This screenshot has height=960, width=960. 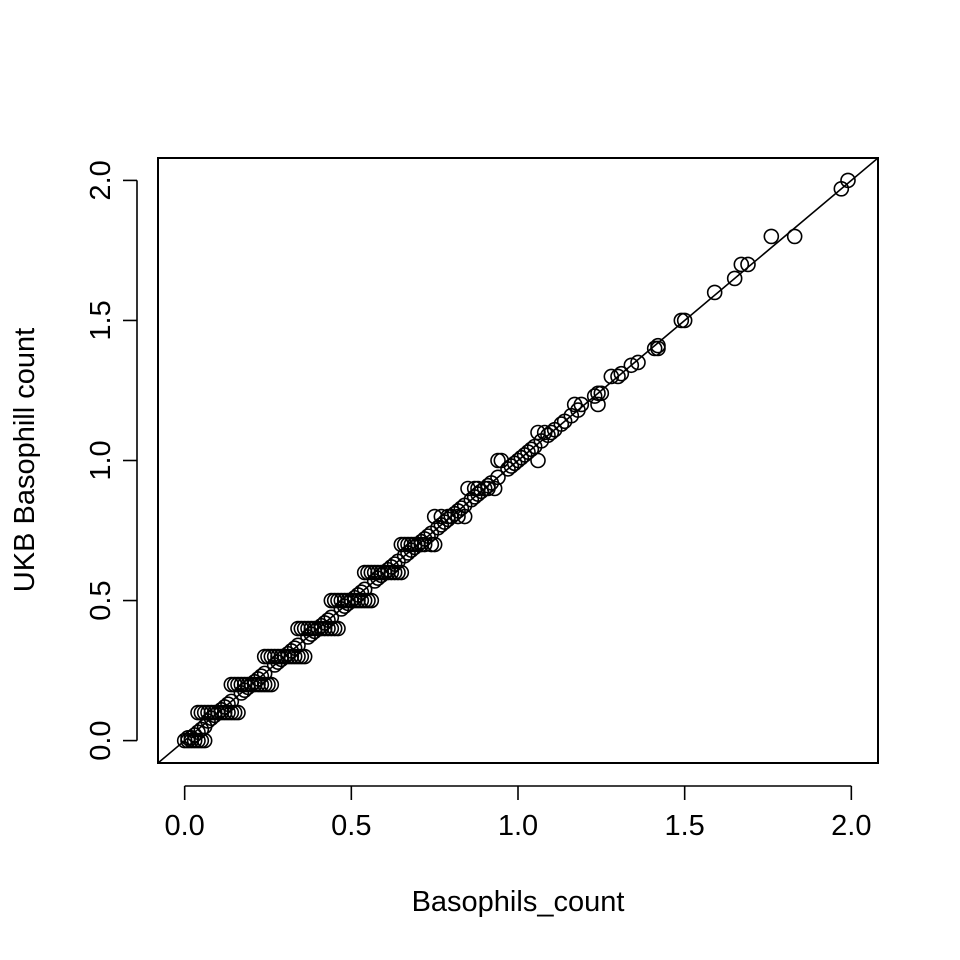 What do you see at coordinates (851, 826) in the screenshot?
I see `x-tick-label: 2.0` at bounding box center [851, 826].